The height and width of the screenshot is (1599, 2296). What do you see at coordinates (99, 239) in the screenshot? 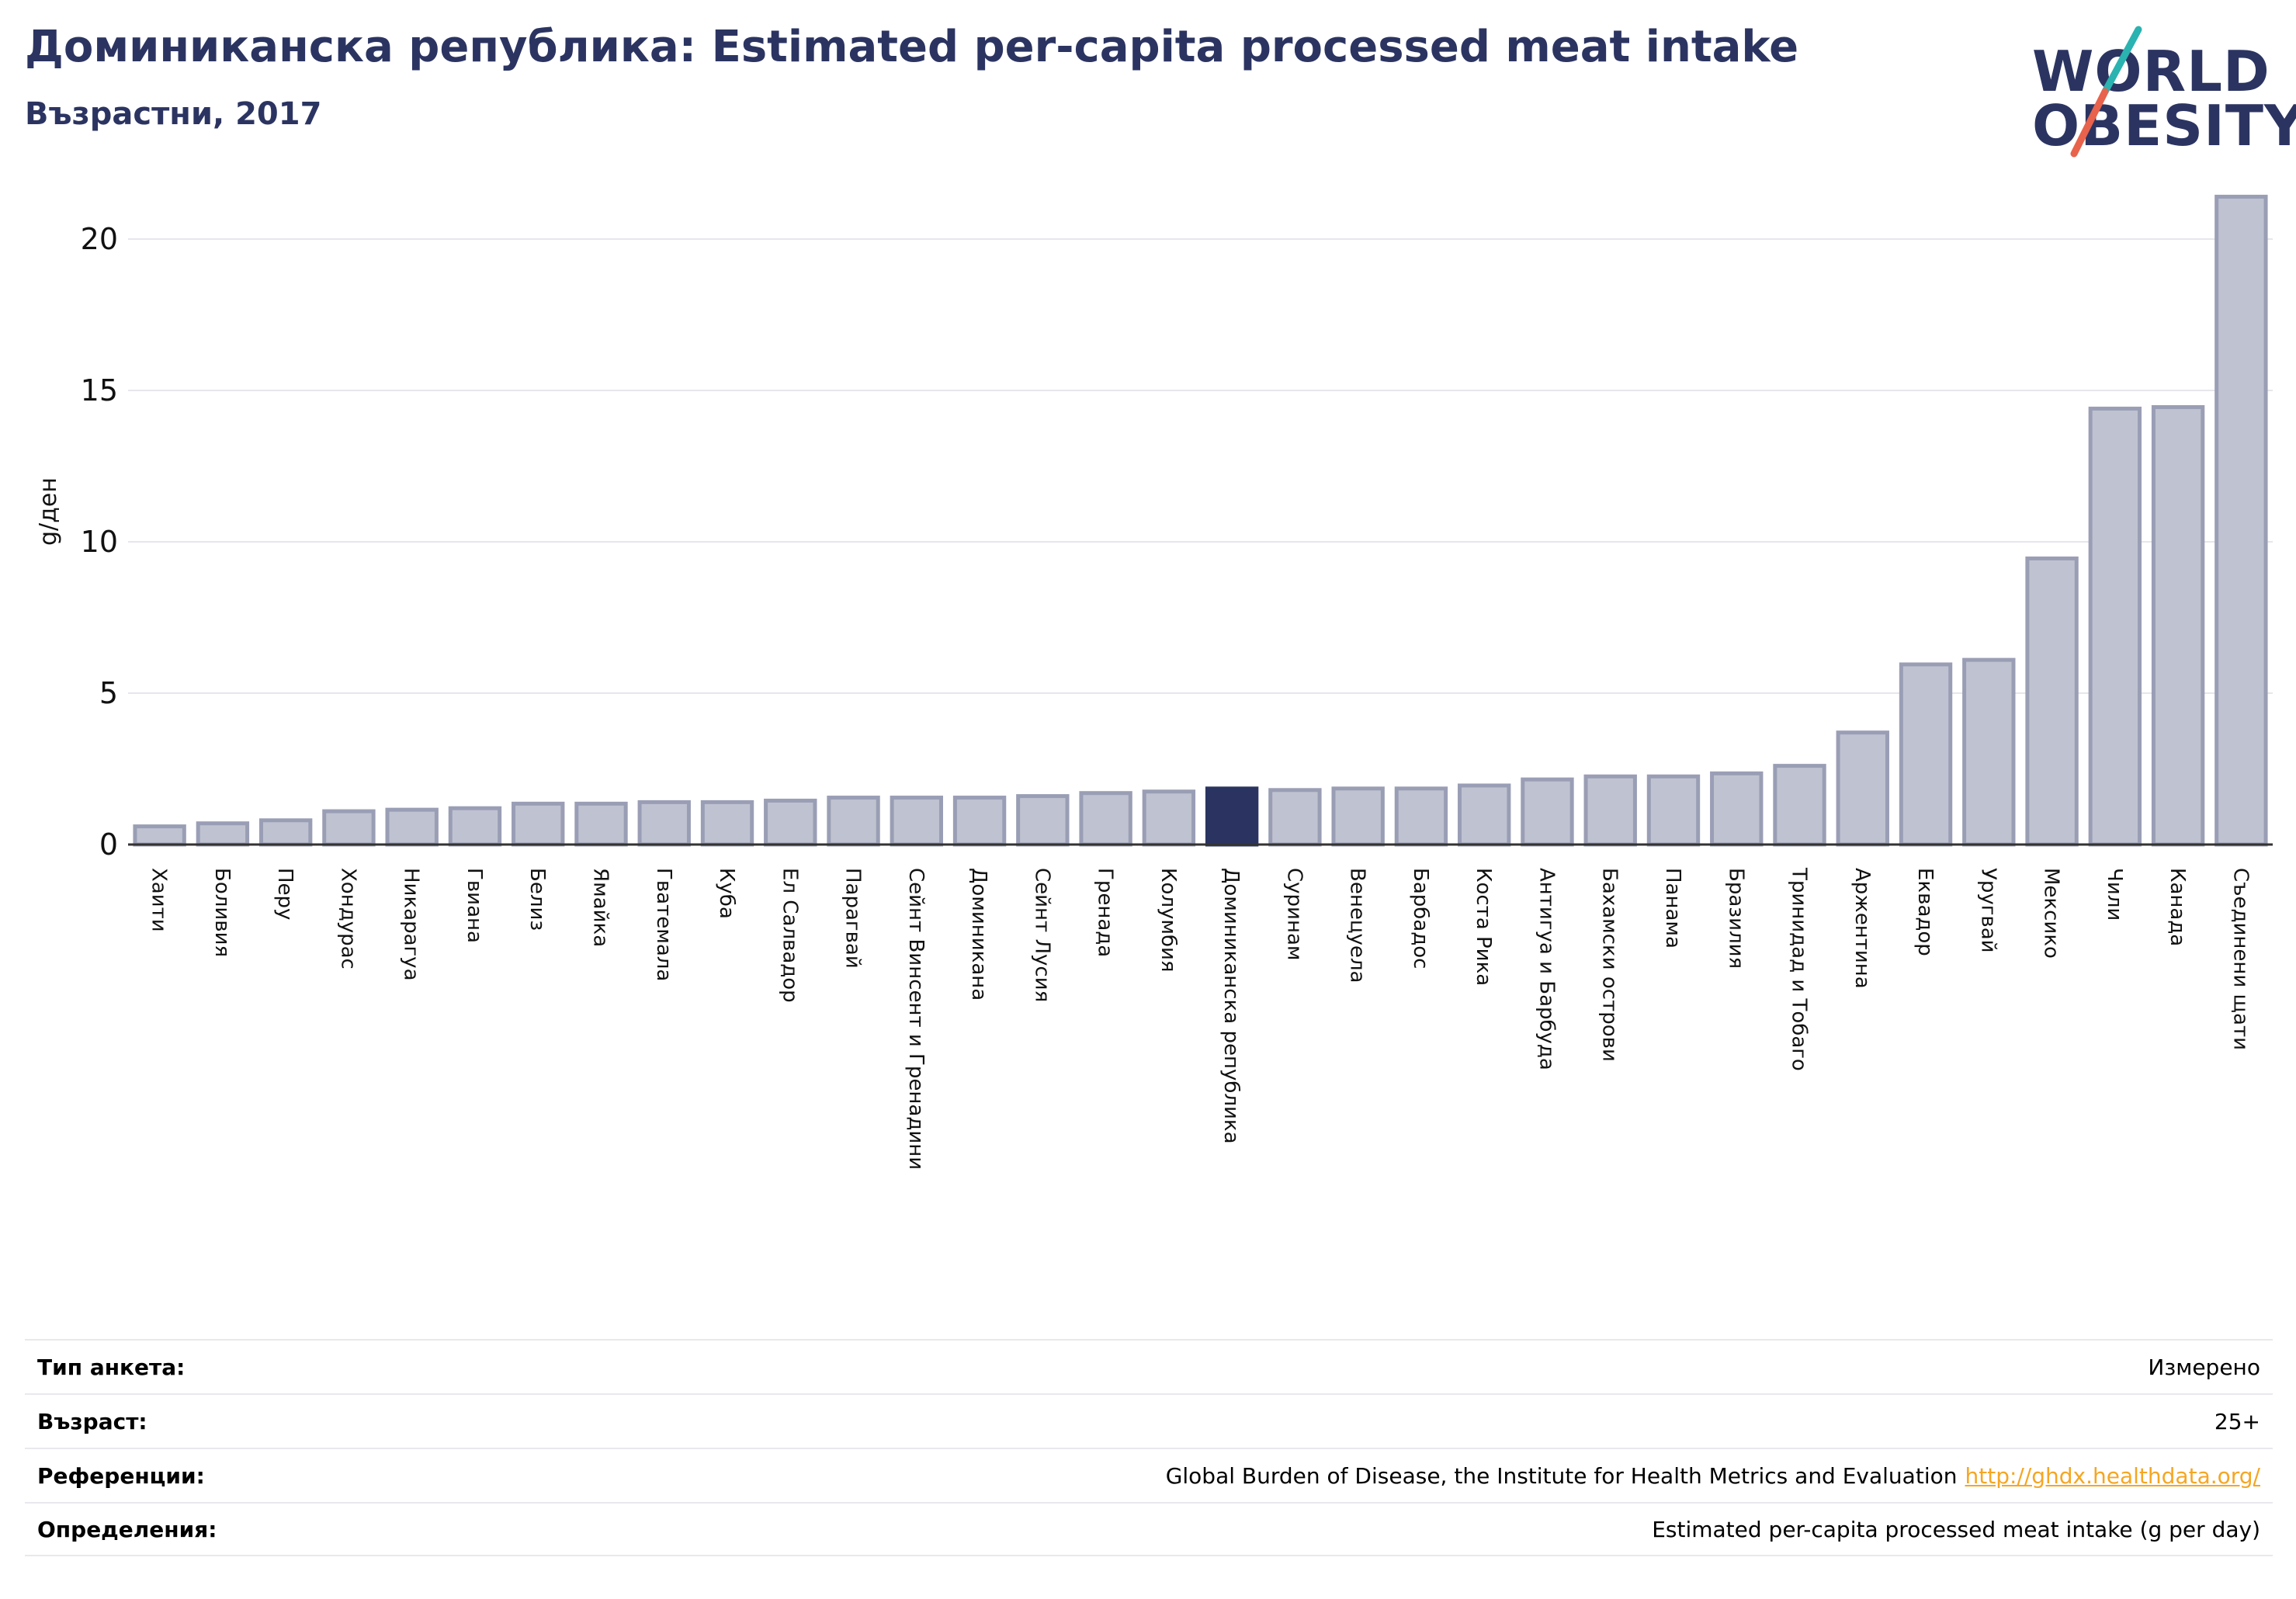
I see `y-tick-label: 20` at bounding box center [99, 239].